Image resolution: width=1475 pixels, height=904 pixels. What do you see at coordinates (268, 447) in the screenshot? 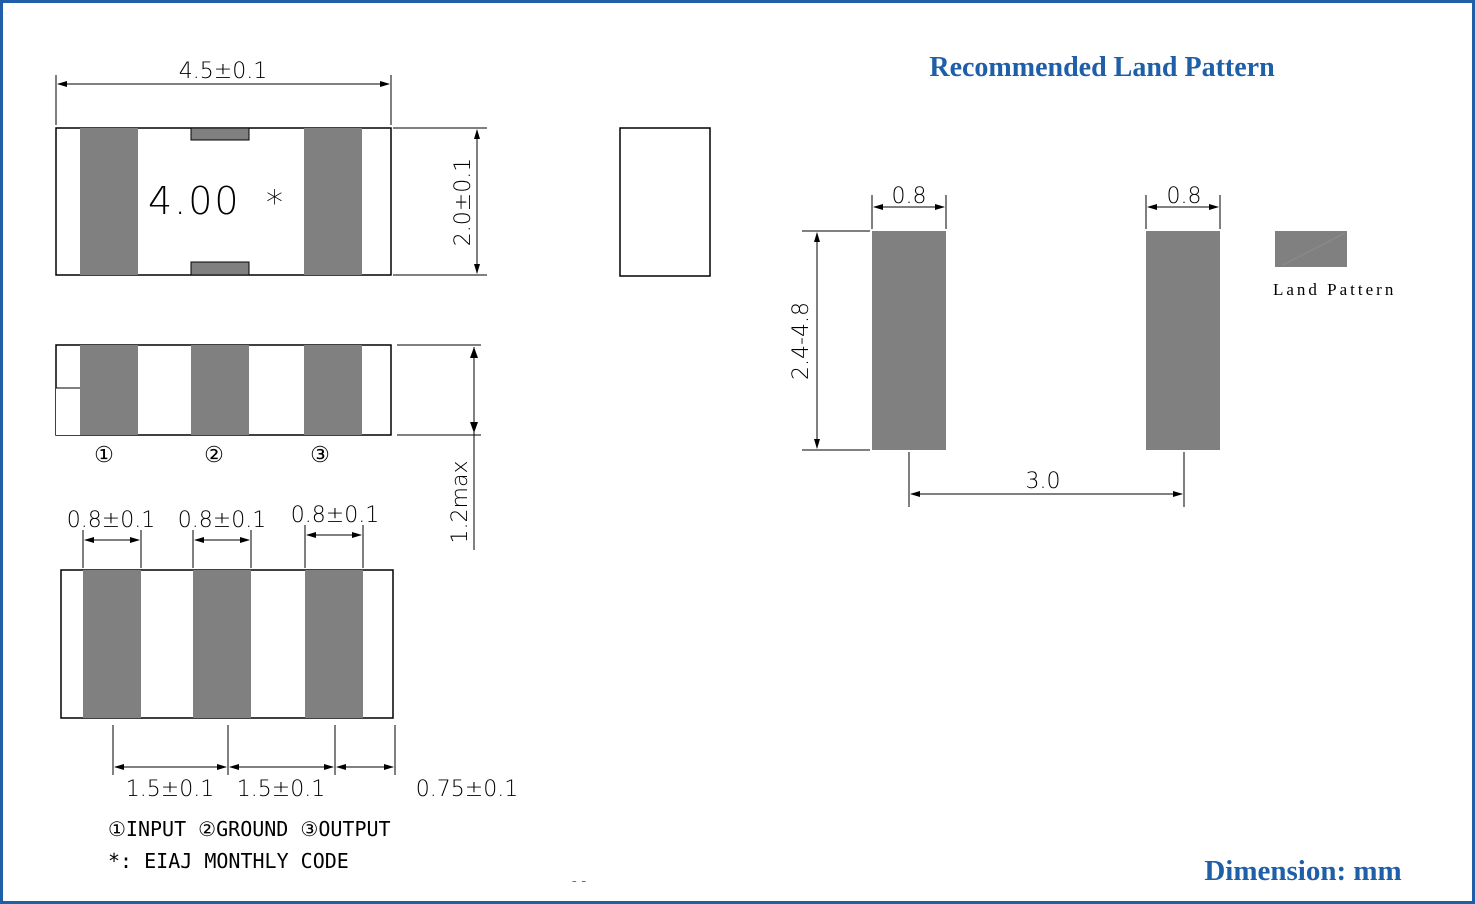
I see `side-view: ① ② ③ 1.2max` at bounding box center [268, 447].